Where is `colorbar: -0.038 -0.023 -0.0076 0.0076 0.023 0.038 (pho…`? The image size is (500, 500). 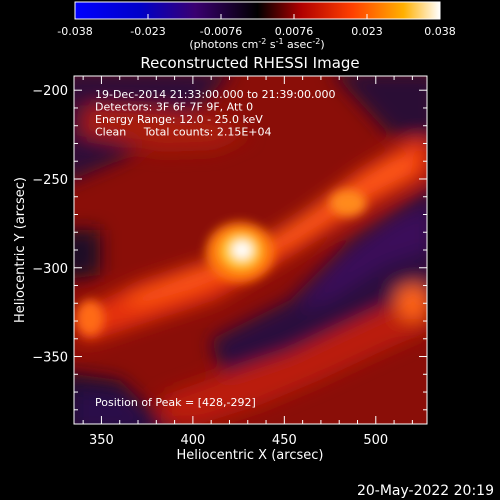 colorbar: -0.038 -0.023 -0.0076 0.0076 0.023 0.038 (pho… is located at coordinates (256, 26).